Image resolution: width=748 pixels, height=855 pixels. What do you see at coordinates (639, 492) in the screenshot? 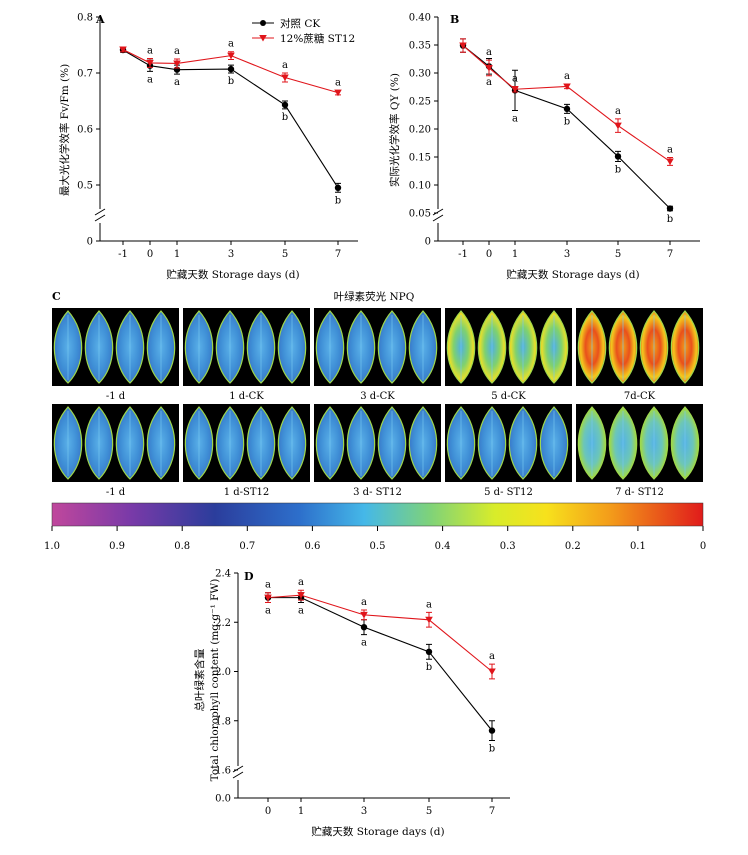
I see `leaf-image-caption: 7 d- ST12` at bounding box center [639, 492].